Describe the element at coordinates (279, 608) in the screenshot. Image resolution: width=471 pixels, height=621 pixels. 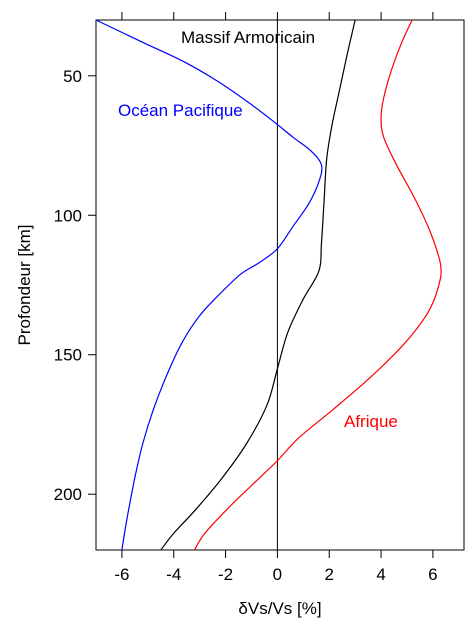
I see `x-axis-label: δVs/Vs [%]` at that location.